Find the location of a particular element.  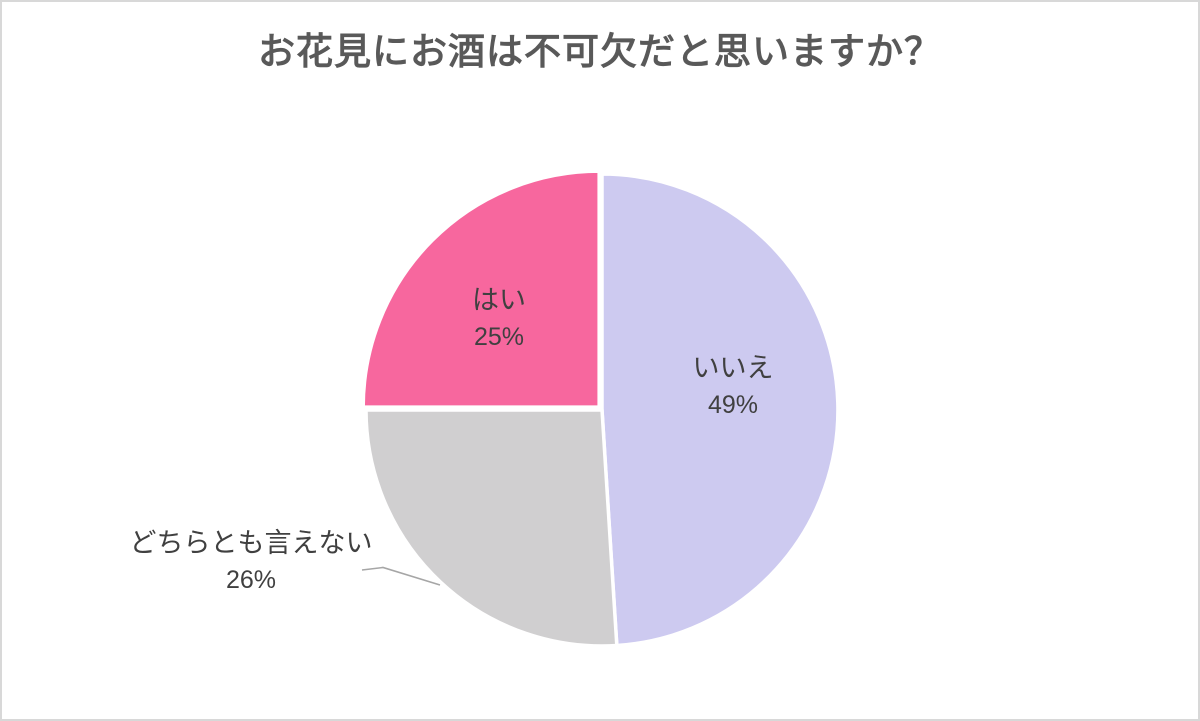

pie-label-neither-text: どちらとも言えない is located at coordinates (251, 543).